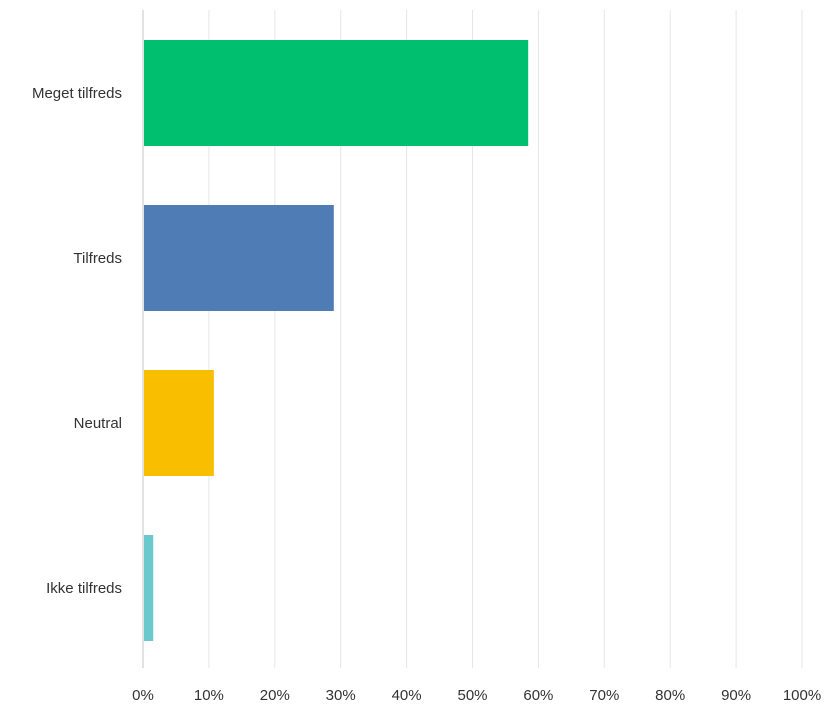 Image resolution: width=825 pixels, height=717 pixels. I want to click on x-tick-label: 50%, so click(472, 695).